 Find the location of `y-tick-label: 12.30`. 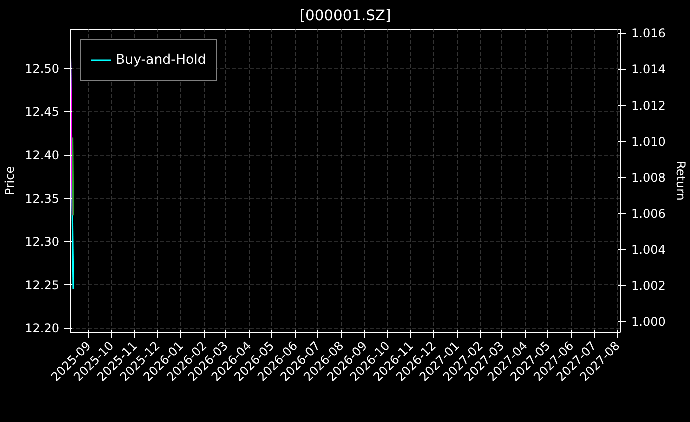

y-tick-label: 12.30 is located at coordinates (42, 242).